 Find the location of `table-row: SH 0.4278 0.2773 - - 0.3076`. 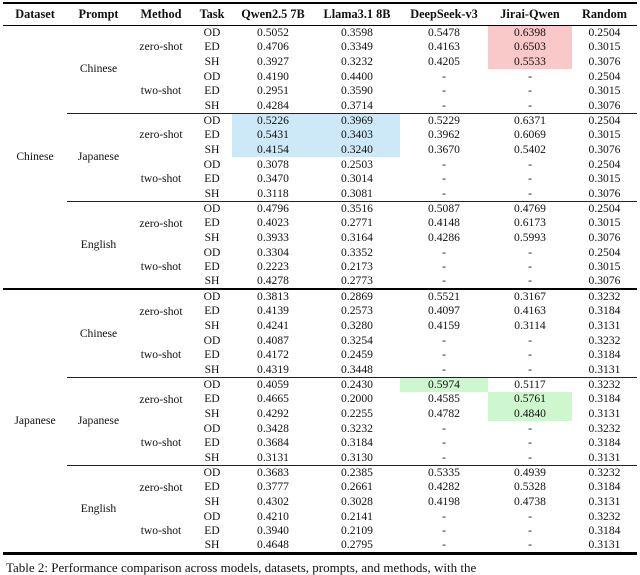

table-row: SH 0.4278 0.2773 - - 0.3076 is located at coordinates (320, 281).